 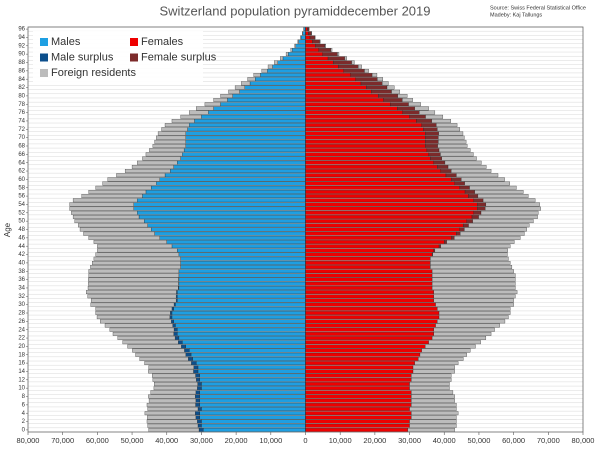 What do you see at coordinates (340, 440) in the screenshot?
I see `x-tick-label: 10,000` at bounding box center [340, 440].